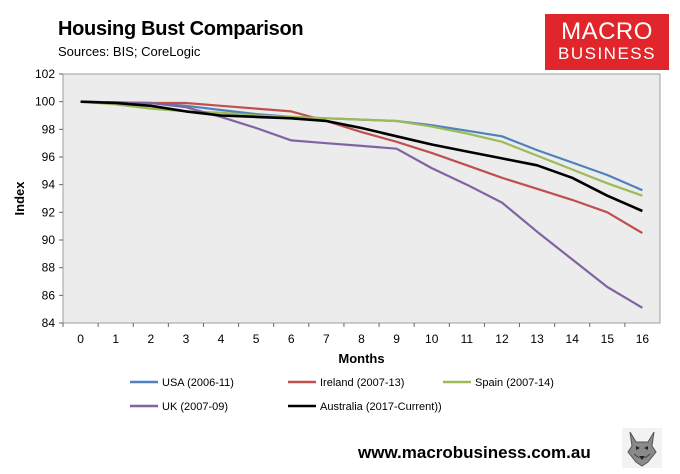  Describe the element at coordinates (537, 339) in the screenshot. I see `x-tick-label: 13` at that location.